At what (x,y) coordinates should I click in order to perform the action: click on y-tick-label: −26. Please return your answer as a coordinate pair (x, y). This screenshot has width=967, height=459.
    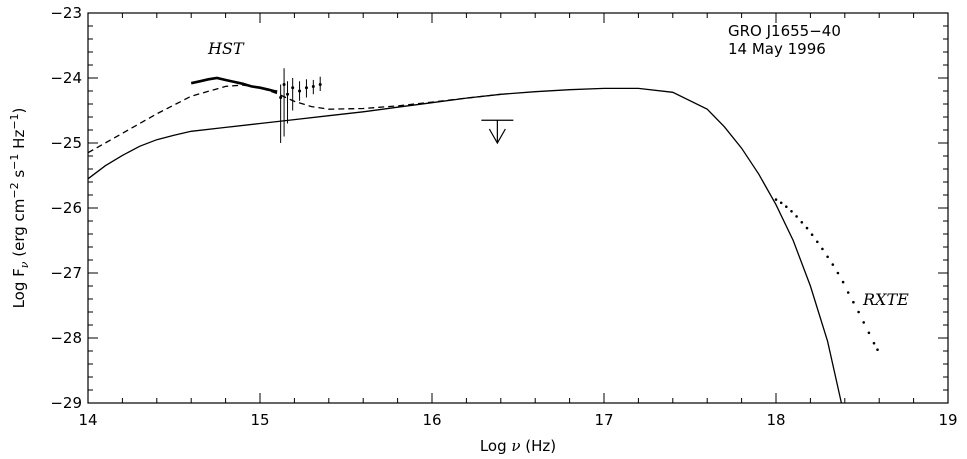
    Looking at the image, I should click on (66, 208).